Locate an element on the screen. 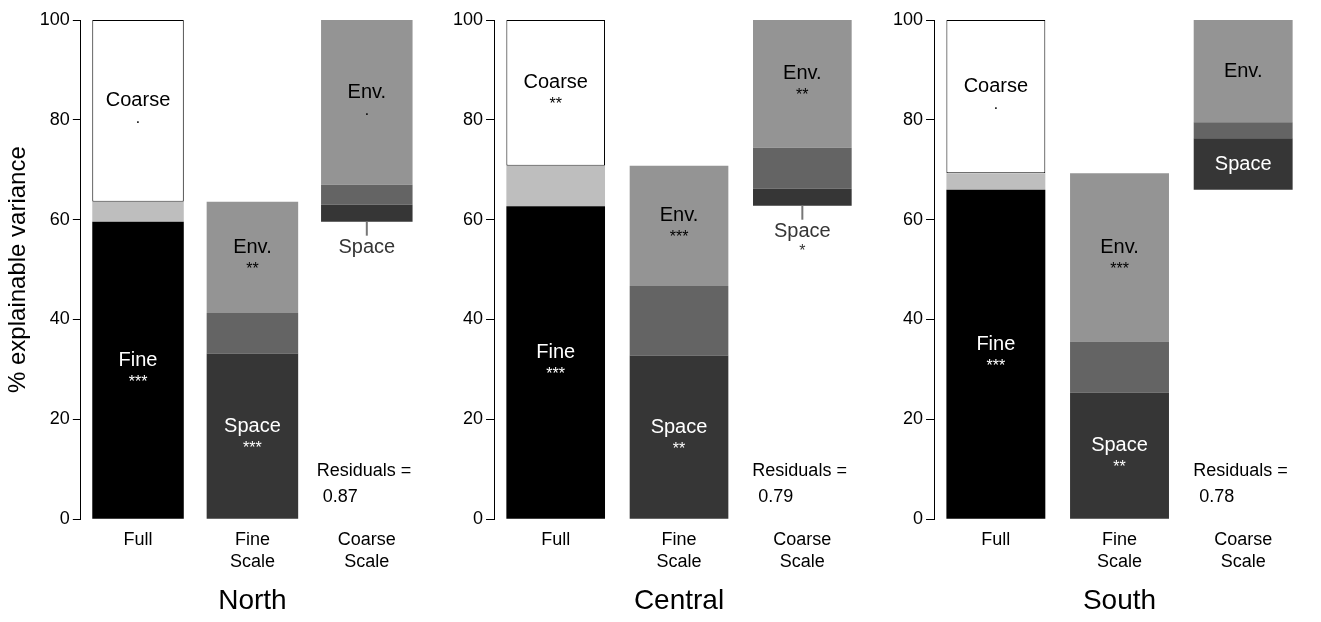  x-axis-title: Central is located at coordinates (679, 599).